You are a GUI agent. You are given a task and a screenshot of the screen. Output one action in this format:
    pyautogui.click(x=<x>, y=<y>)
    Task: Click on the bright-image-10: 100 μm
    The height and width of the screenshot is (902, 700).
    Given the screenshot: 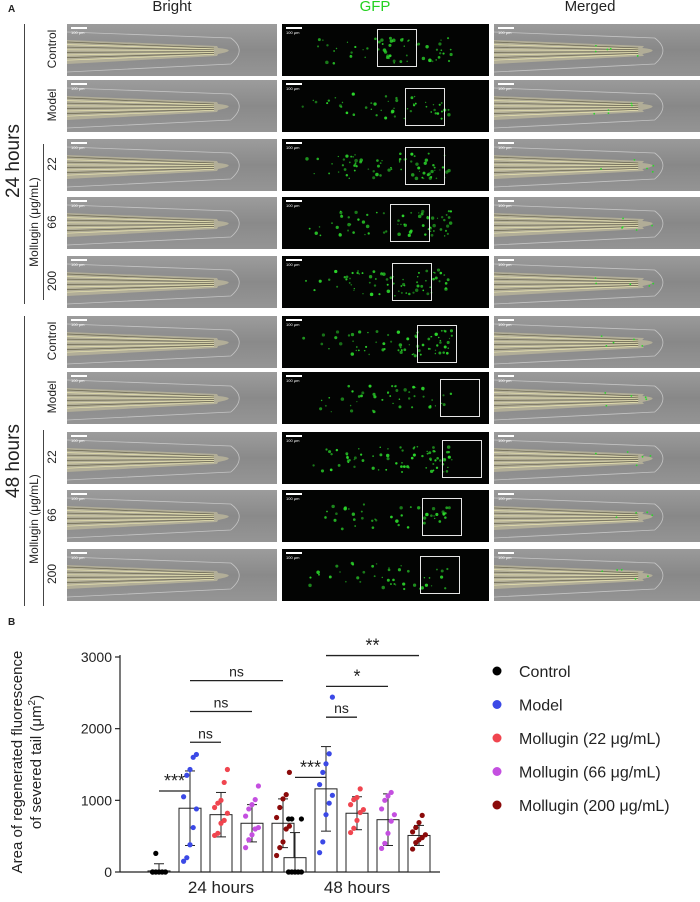 What is the action you would take?
    pyautogui.click(x=172, y=575)
    